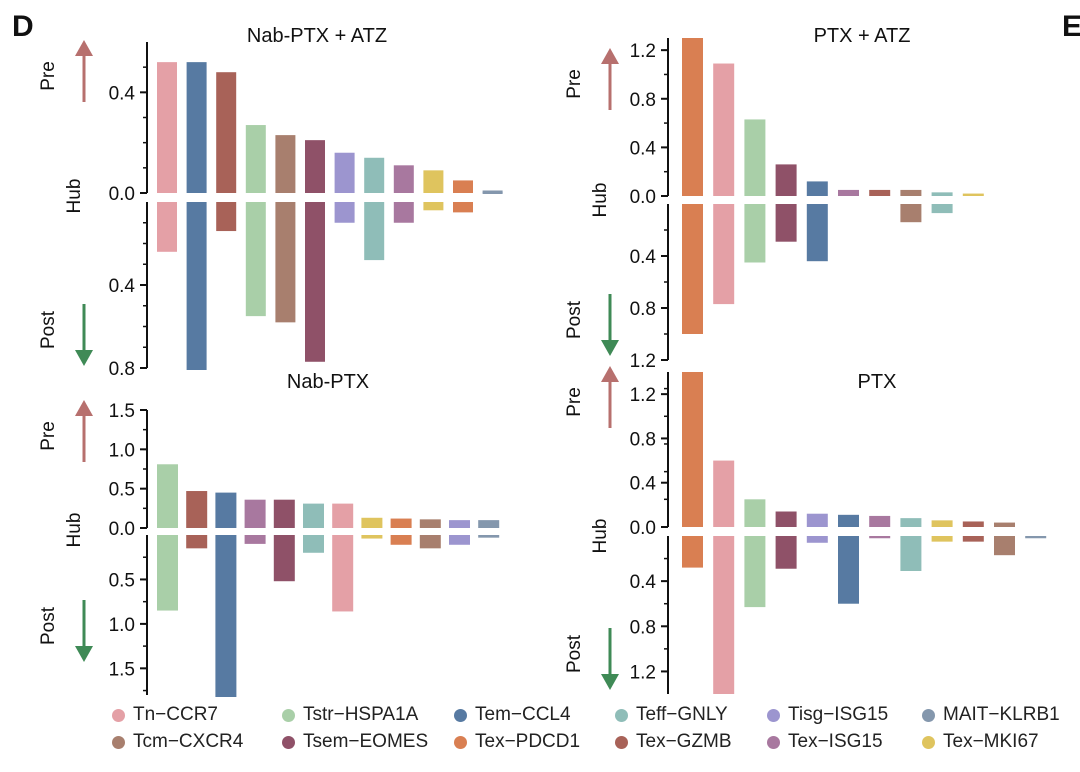 This screenshot has width=1080, height=772. Describe the element at coordinates (991, 741) in the screenshot. I see `legend-label: Tex−MKI67` at that location.